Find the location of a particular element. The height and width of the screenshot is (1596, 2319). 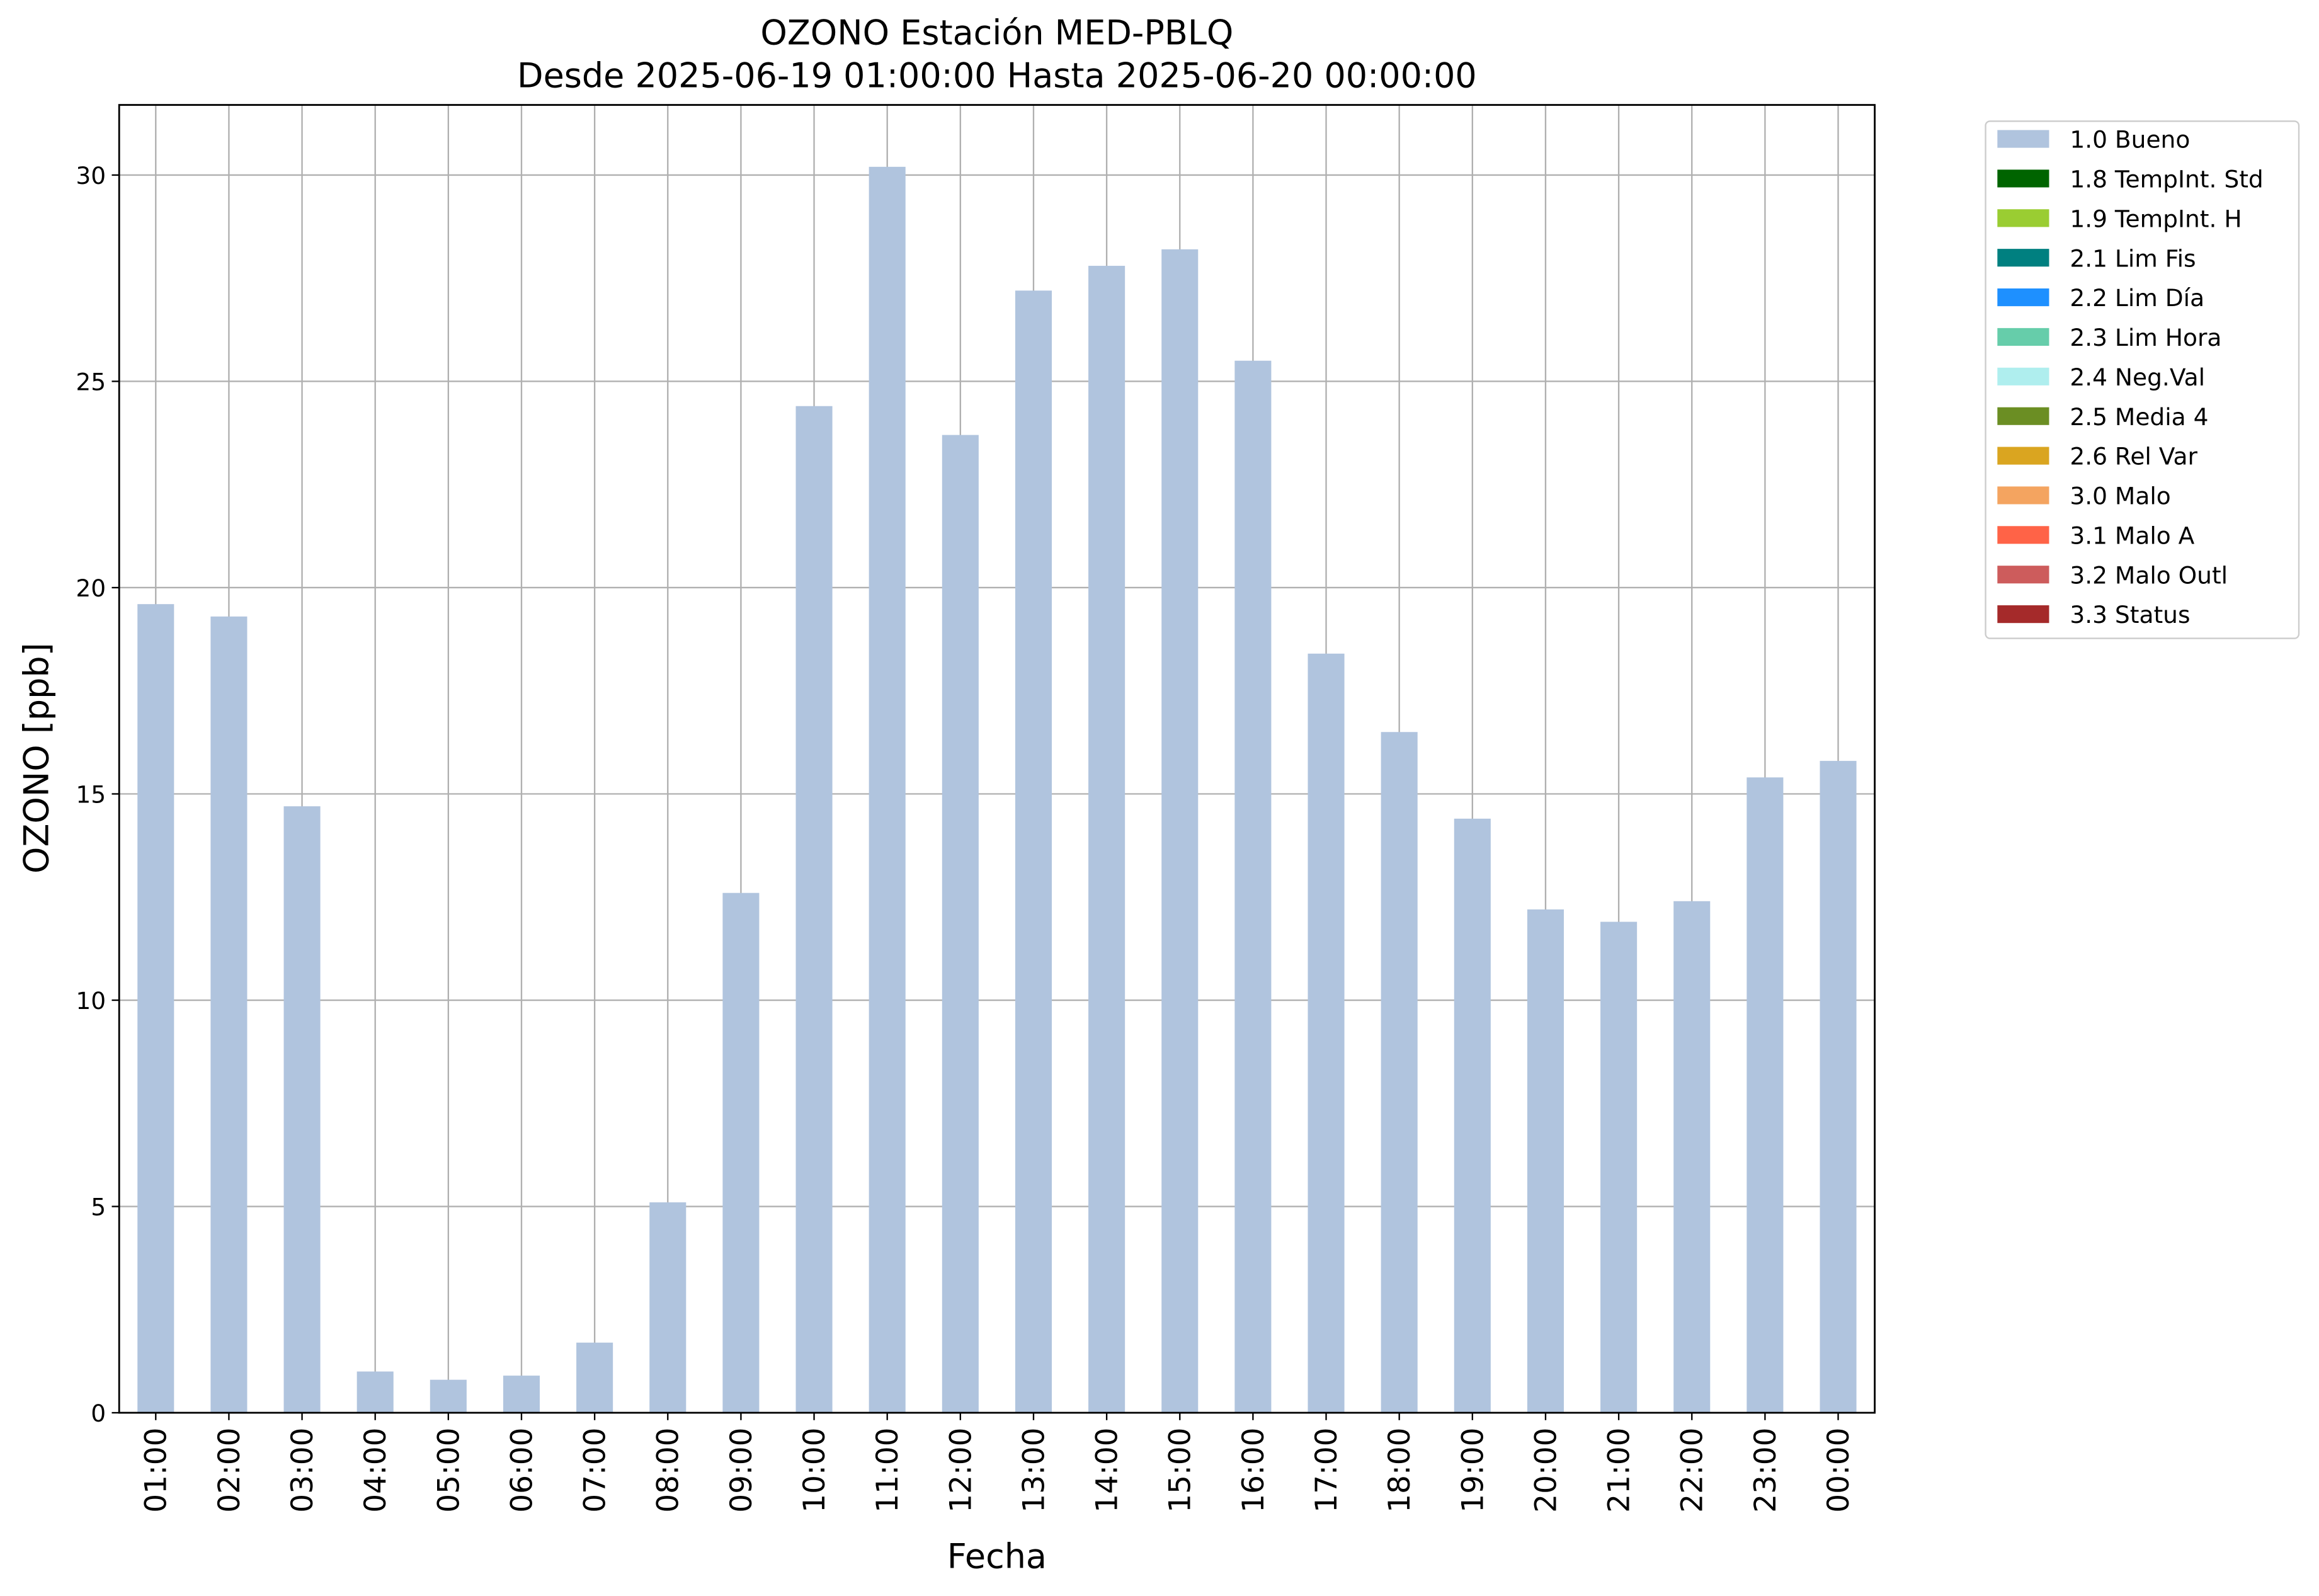

x-tick-label: 00:00 is located at coordinates (1838, 1470).